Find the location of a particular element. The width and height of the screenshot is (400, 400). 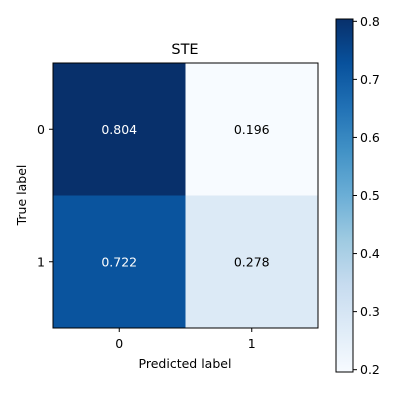

colorbar-tick-label: 0.4 is located at coordinates (370, 253).